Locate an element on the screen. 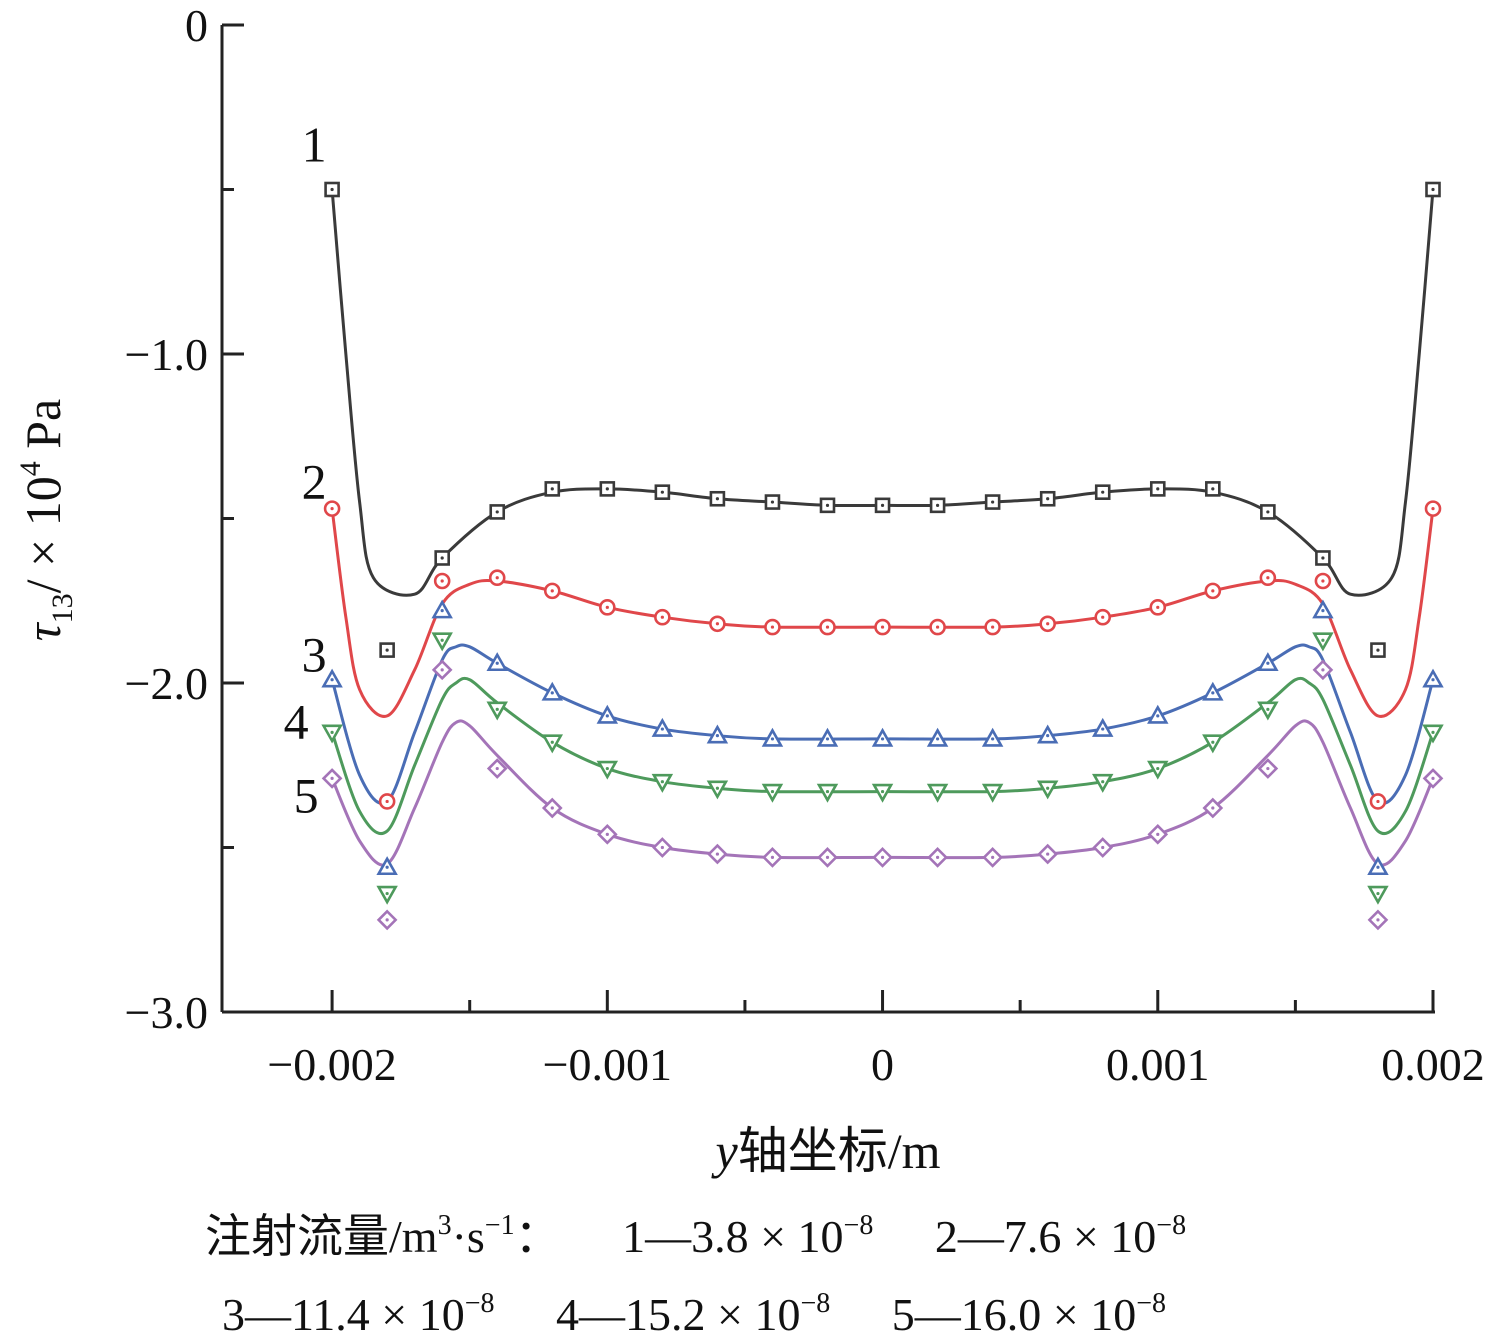 The image size is (1499, 1341). y-tick-label: −2.0 is located at coordinates (166, 683).